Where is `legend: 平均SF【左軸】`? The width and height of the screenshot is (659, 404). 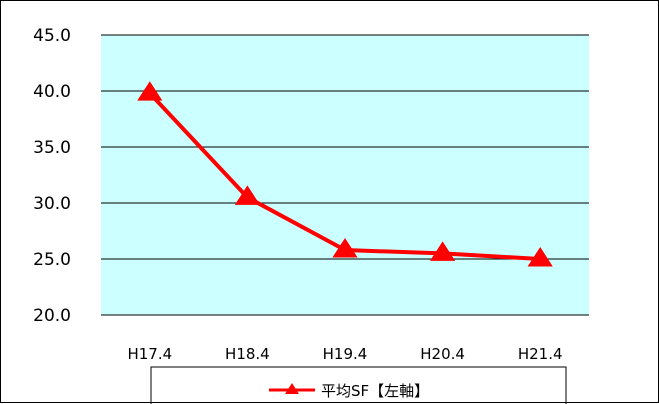 legend: 平均SF【左軸】 is located at coordinates (358, 385).